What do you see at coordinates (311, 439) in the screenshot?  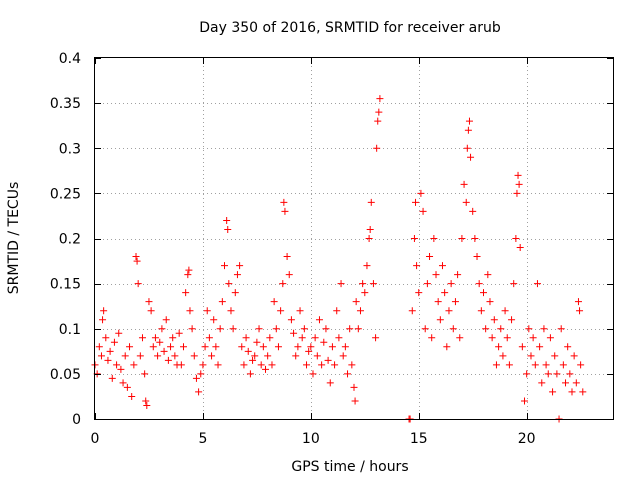 I see `x-tick-label: 10` at bounding box center [311, 439].